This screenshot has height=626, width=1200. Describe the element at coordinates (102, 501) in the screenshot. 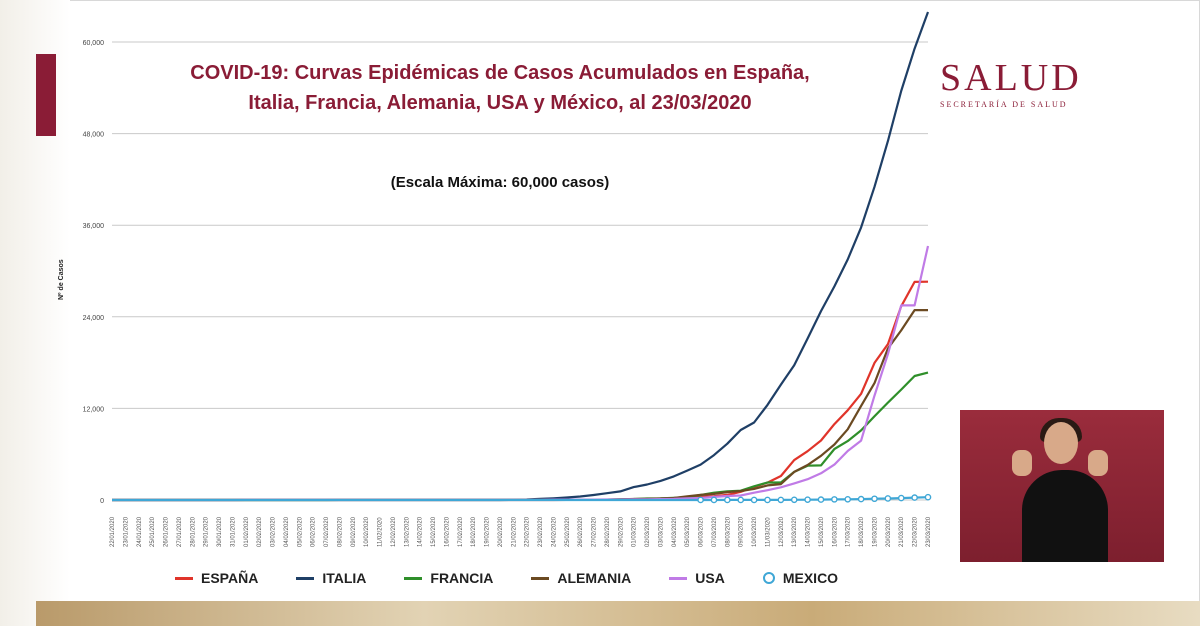

I see `y-tick-label: 0` at that location.